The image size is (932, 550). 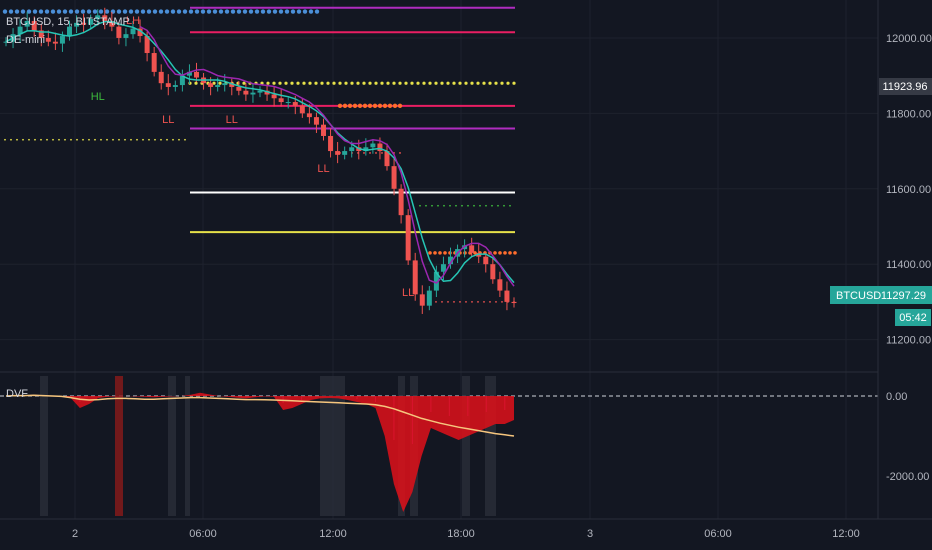 I want to click on price-tick-label: 11200.00, so click(x=908, y=341).